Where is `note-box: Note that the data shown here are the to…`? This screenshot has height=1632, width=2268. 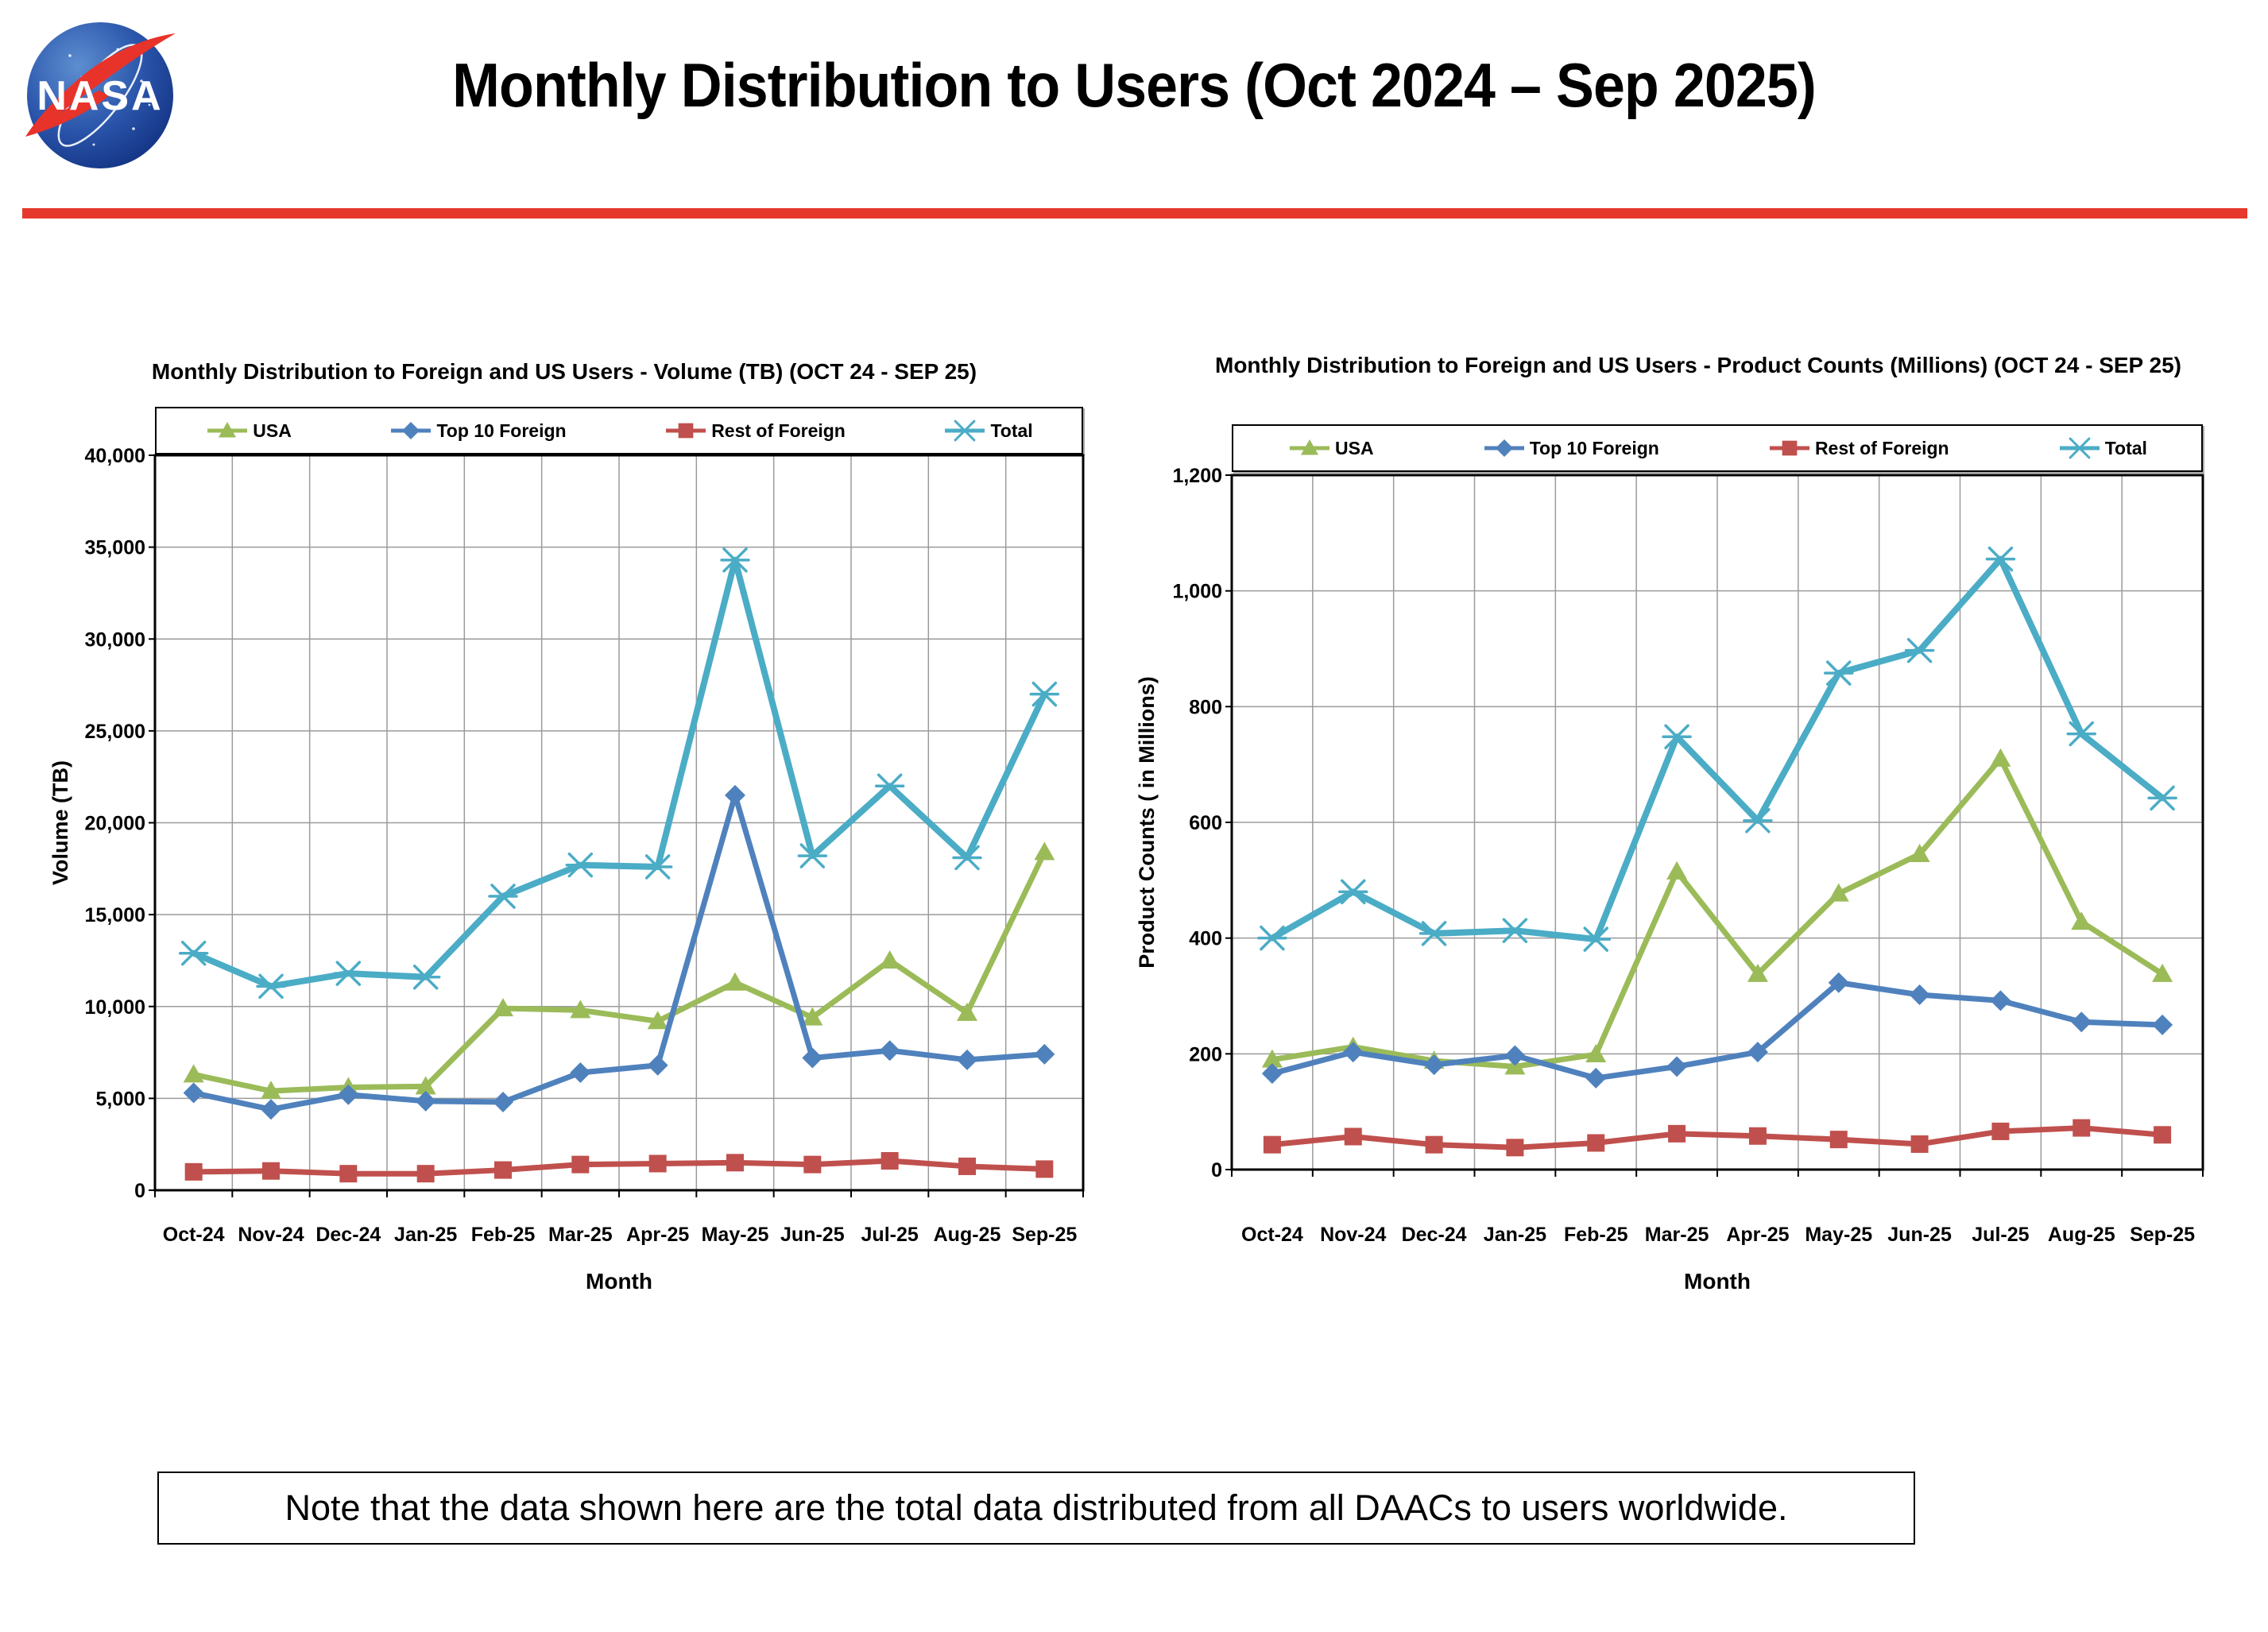 note-box: Note that the data shown here are the to… is located at coordinates (1036, 1508).